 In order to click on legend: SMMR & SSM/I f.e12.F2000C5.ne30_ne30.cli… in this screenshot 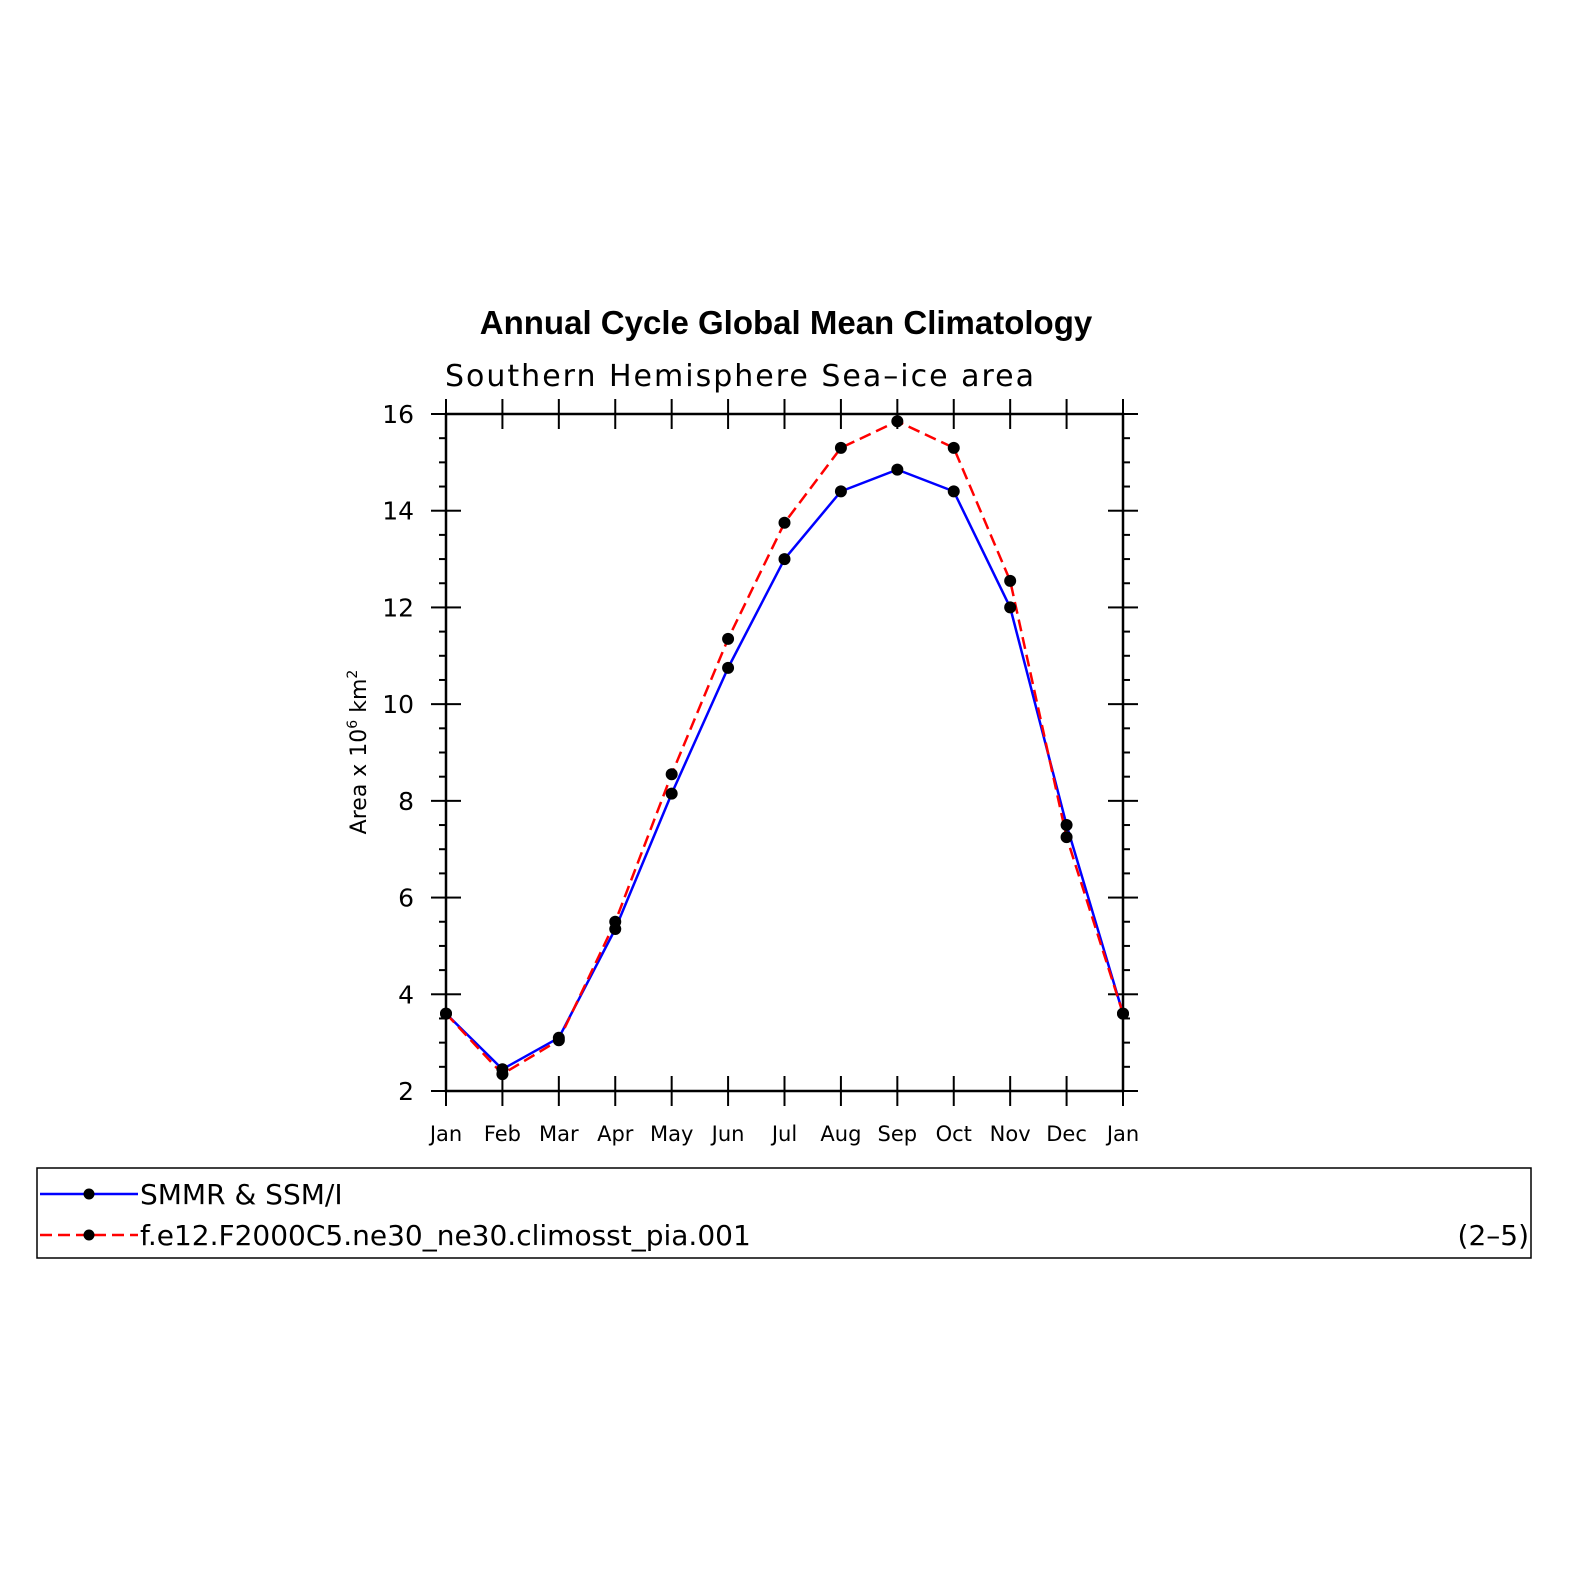, I will do `click(784, 1213)`.